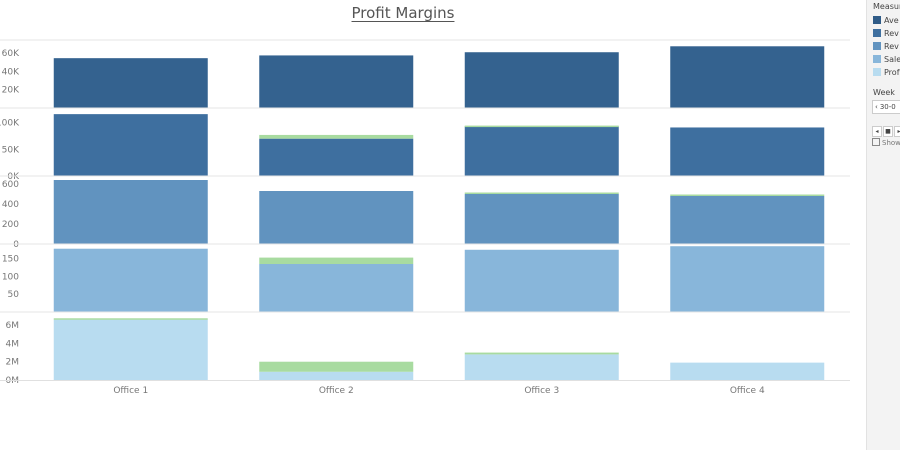 Image resolution: width=900 pixels, height=450 pixels. What do you see at coordinates (11, 150) in the screenshot?
I see `y-tick-label: 50K` at bounding box center [11, 150].